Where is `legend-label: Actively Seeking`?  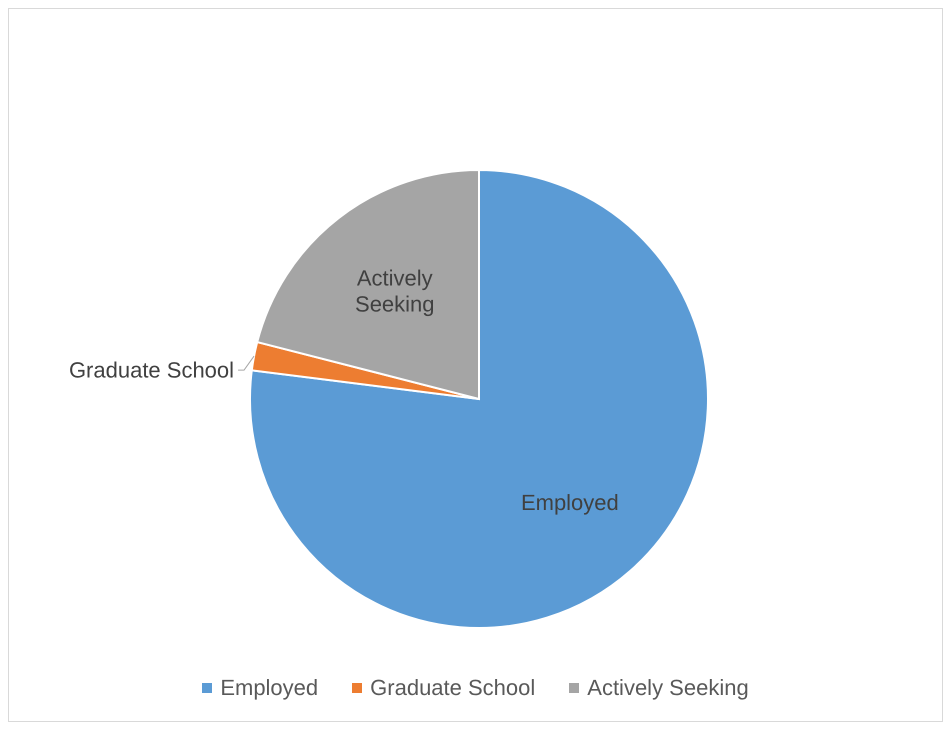 legend-label: Actively Seeking is located at coordinates (667, 688).